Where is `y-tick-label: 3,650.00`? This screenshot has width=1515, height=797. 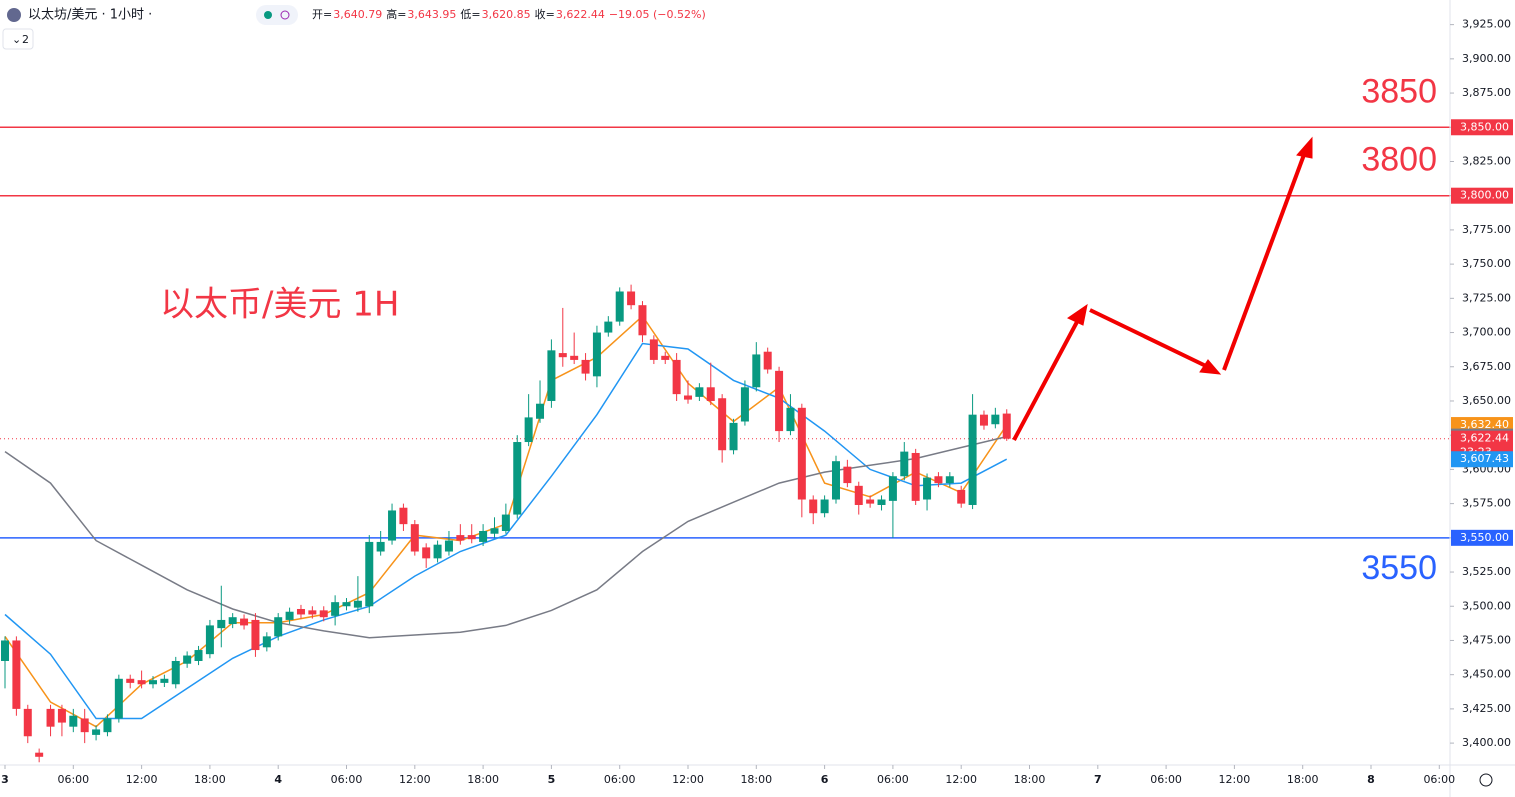 y-tick-label: 3,650.00 is located at coordinates (1486, 400).